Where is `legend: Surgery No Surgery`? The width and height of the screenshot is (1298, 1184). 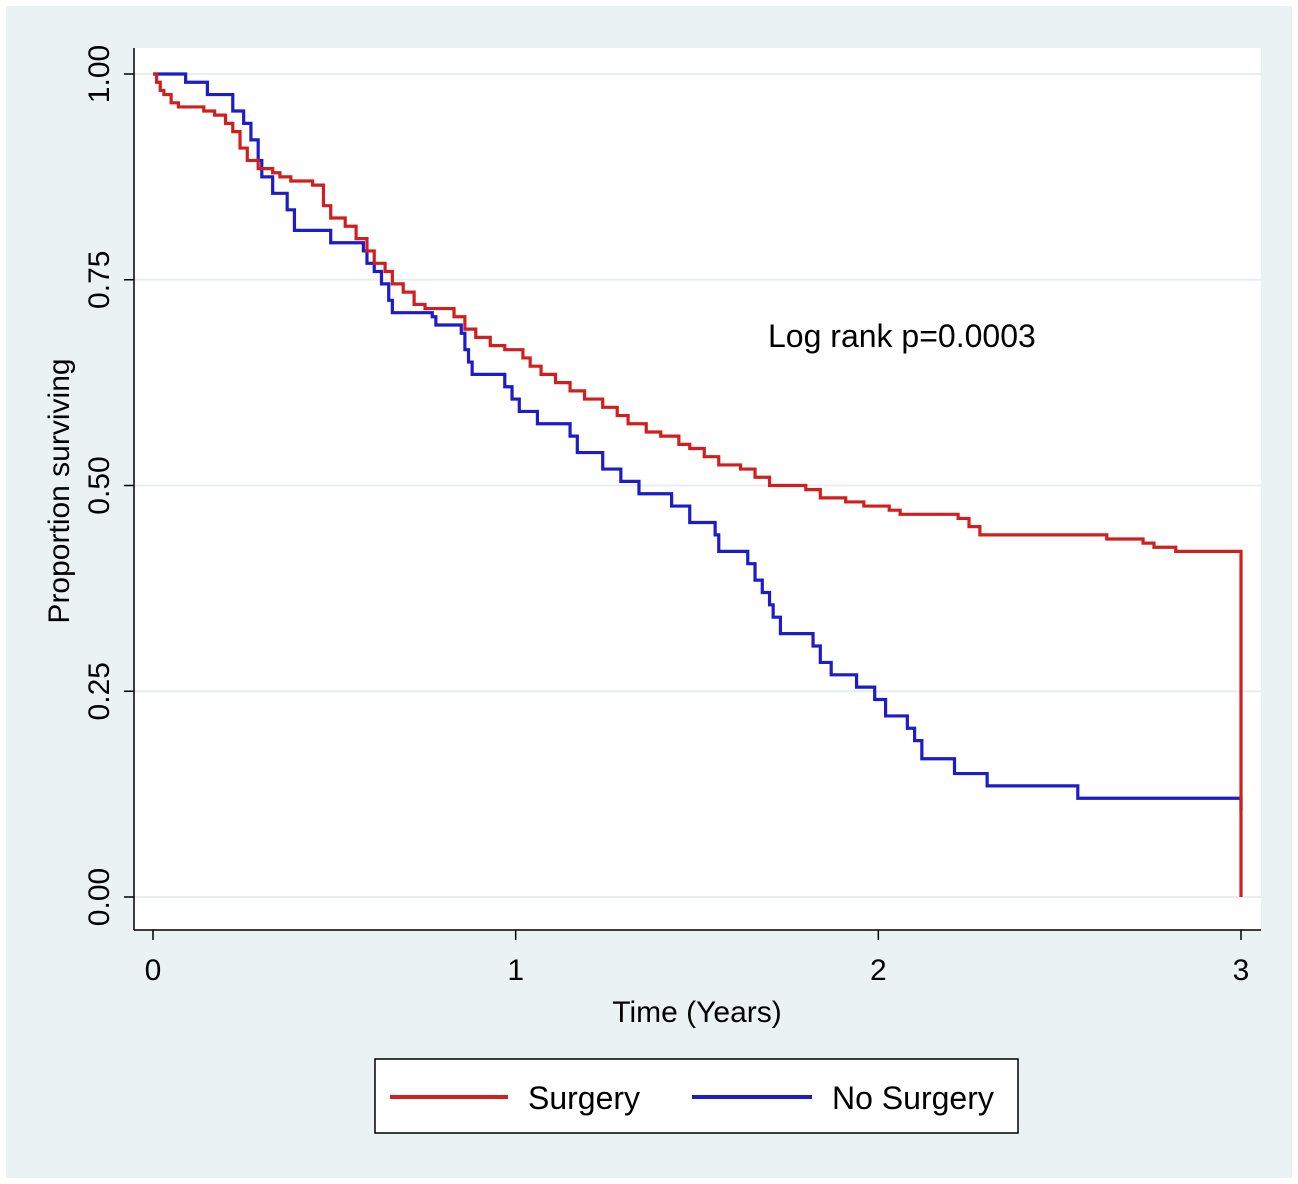
legend: Surgery No Surgery is located at coordinates (696, 1096).